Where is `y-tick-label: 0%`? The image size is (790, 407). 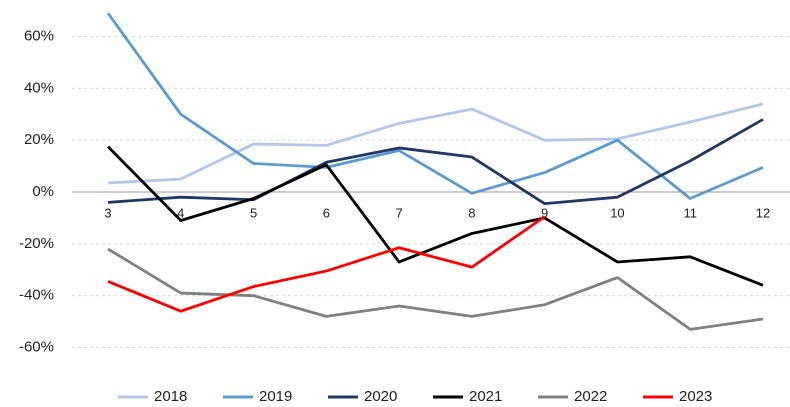 y-tick-label: 0% is located at coordinates (43, 191).